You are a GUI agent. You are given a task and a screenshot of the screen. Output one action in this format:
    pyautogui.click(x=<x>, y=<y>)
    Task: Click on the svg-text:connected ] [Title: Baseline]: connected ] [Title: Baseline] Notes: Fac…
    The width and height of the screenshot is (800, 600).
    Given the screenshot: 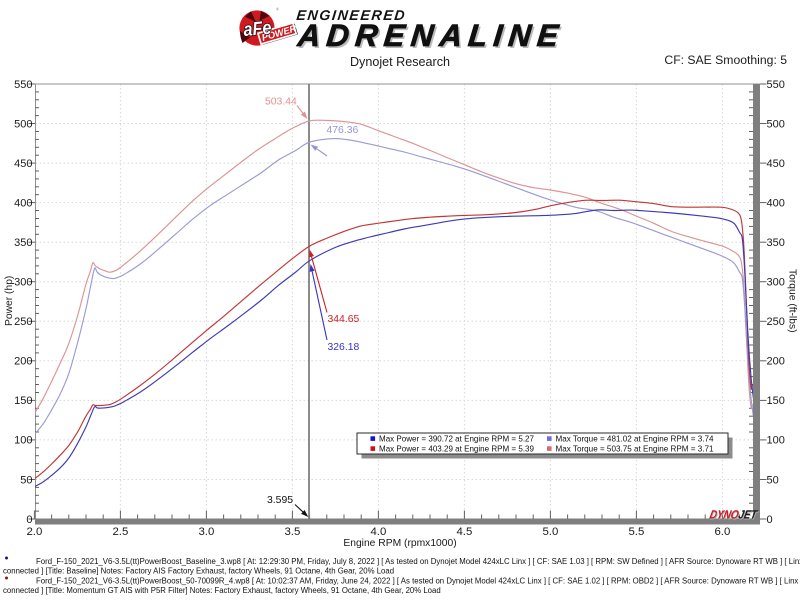 What is the action you would take?
    pyautogui.click(x=198, y=570)
    